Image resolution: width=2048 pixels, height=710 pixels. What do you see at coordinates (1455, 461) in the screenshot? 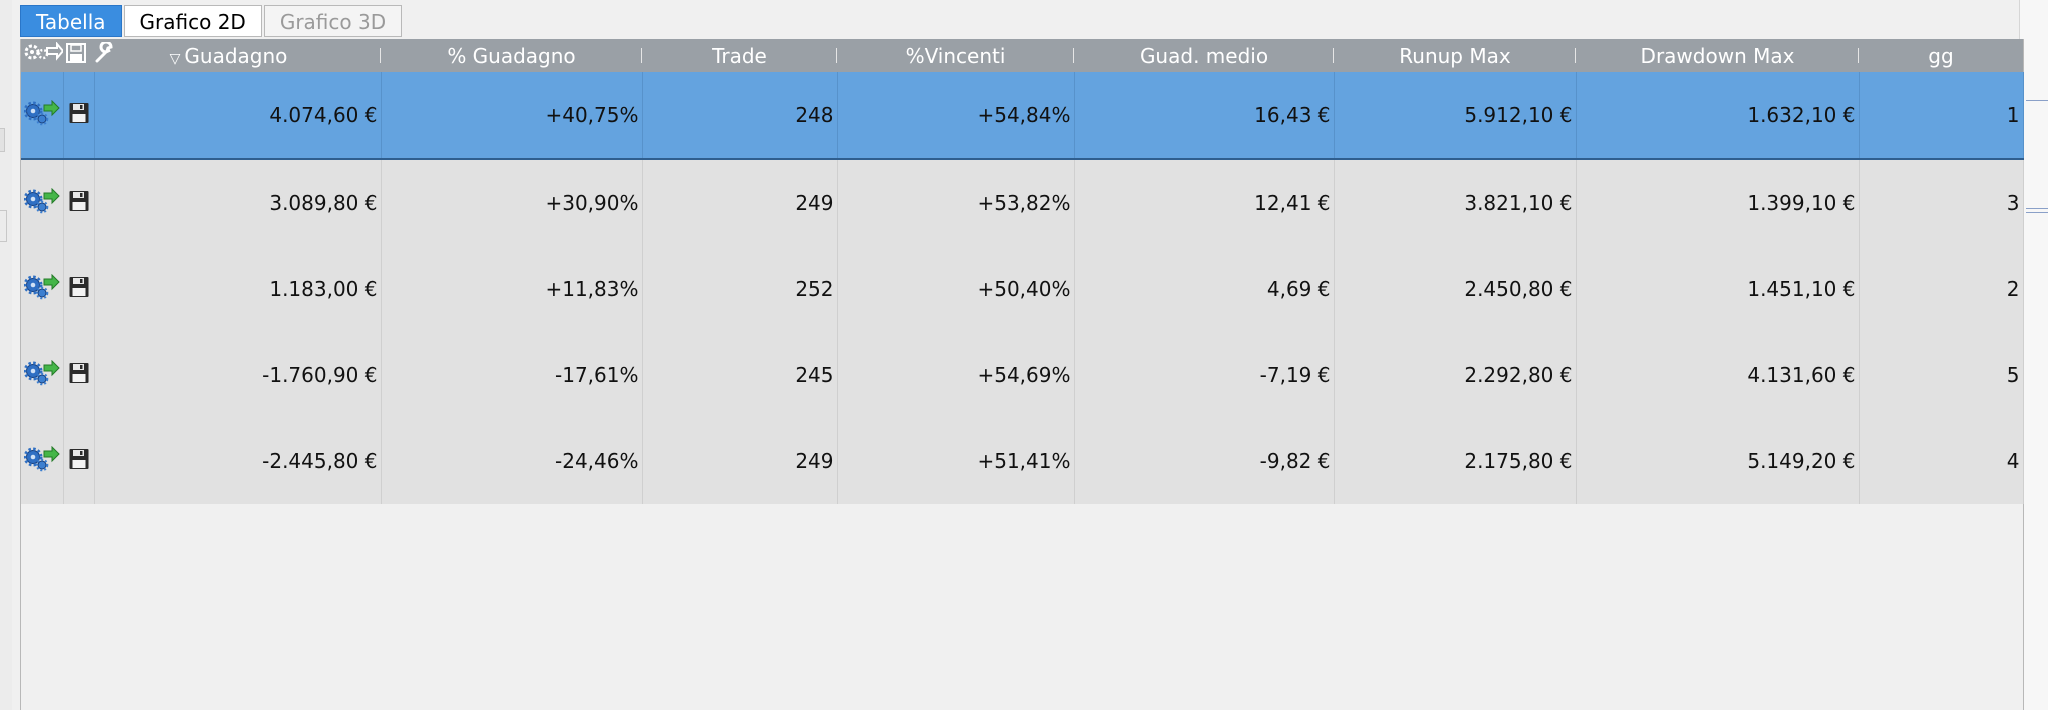
I see `cell-runup-max: 2.175,80 €` at bounding box center [1455, 461].